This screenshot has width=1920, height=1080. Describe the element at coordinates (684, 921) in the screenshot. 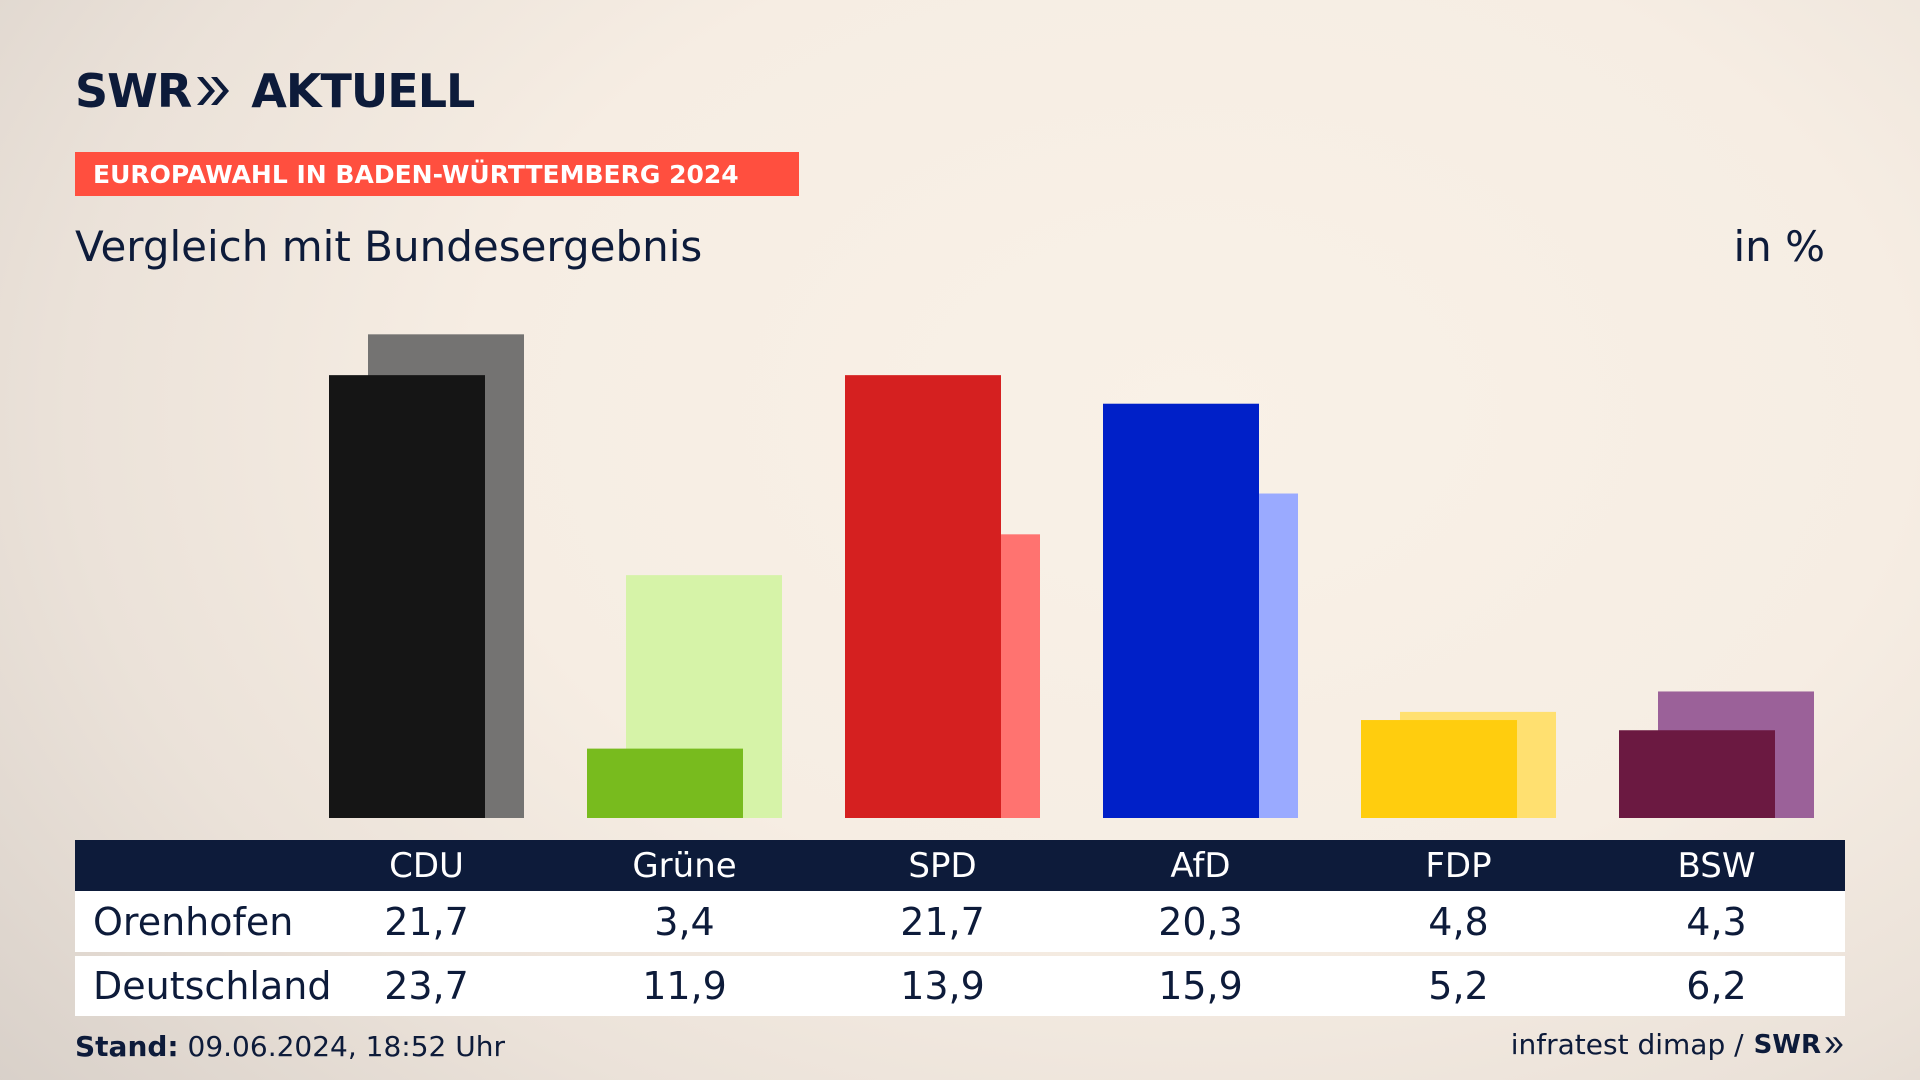

I see `cell-orenhofen-grüne: 3,4` at that location.